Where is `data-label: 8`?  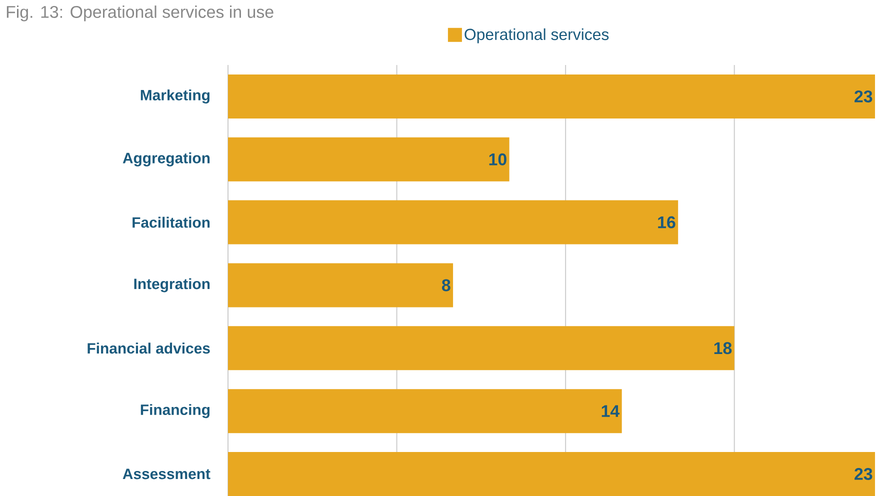 data-label: 8 is located at coordinates (446, 285).